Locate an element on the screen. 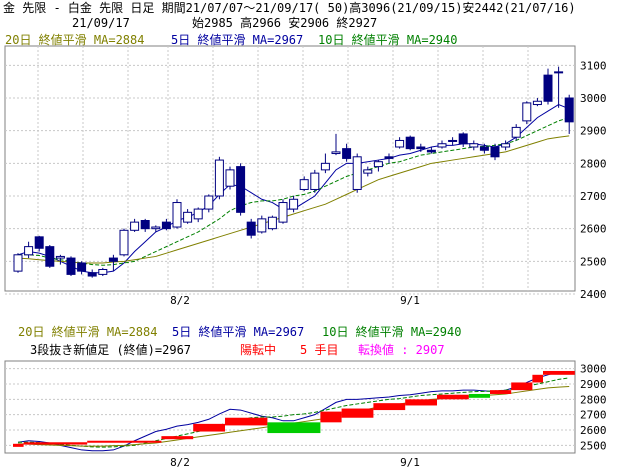 The image size is (624, 475). sub-ma-line-10日 is located at coordinates (294, 412).